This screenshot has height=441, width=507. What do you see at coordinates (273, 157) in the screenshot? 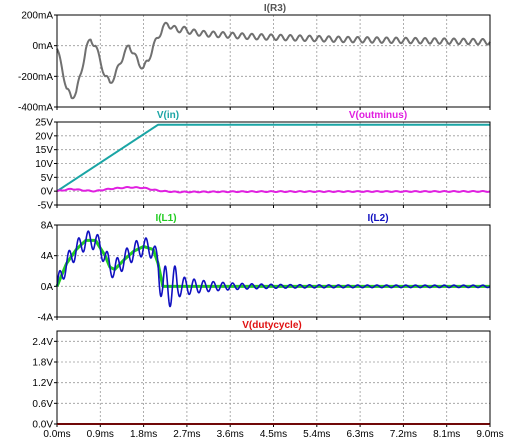
I see `series-line-v-in-` at bounding box center [273, 157].